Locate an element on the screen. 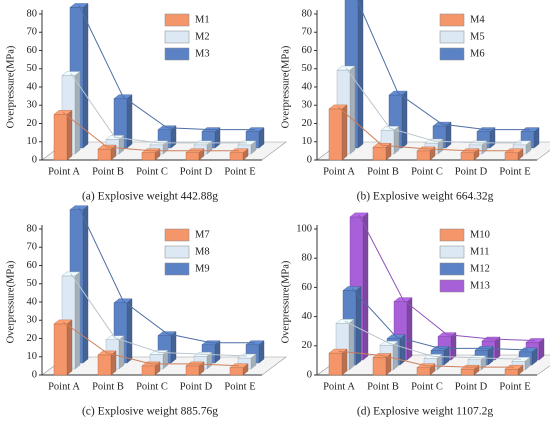 Image resolution: width=550 pixels, height=429 pixels. legend-label: M13 is located at coordinates (480, 285).